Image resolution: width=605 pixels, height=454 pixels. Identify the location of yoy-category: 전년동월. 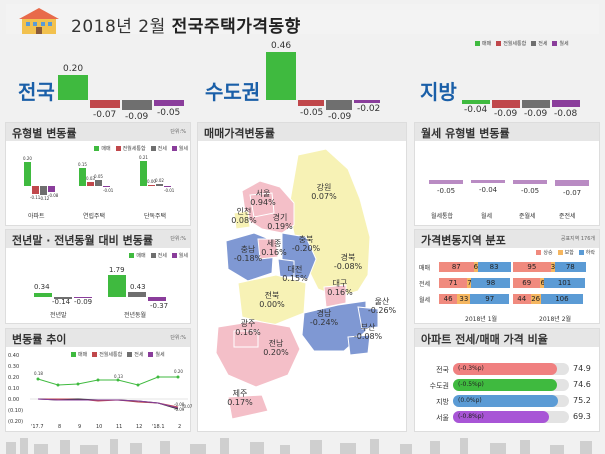
(135, 315).